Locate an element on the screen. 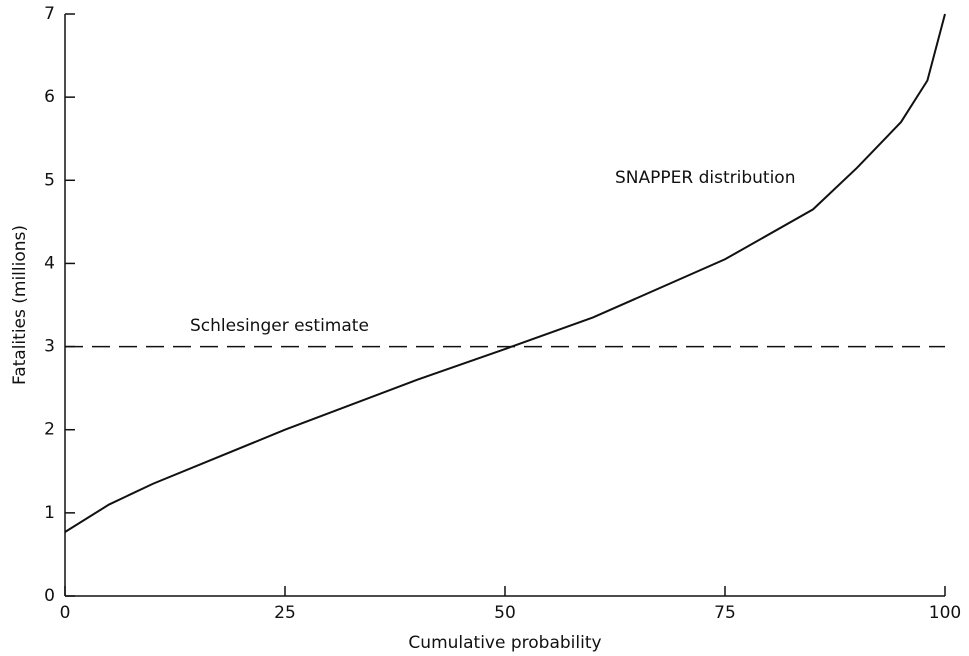  y-tick-label: 4 is located at coordinates (49, 263).